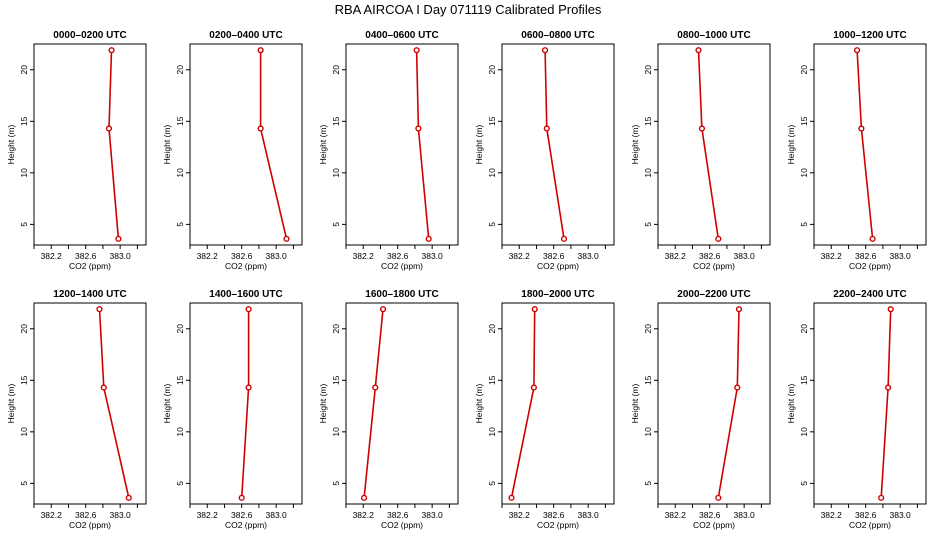  What do you see at coordinates (713, 294) in the screenshot?
I see `panel-title: 2000–2200 UTC` at bounding box center [713, 294].